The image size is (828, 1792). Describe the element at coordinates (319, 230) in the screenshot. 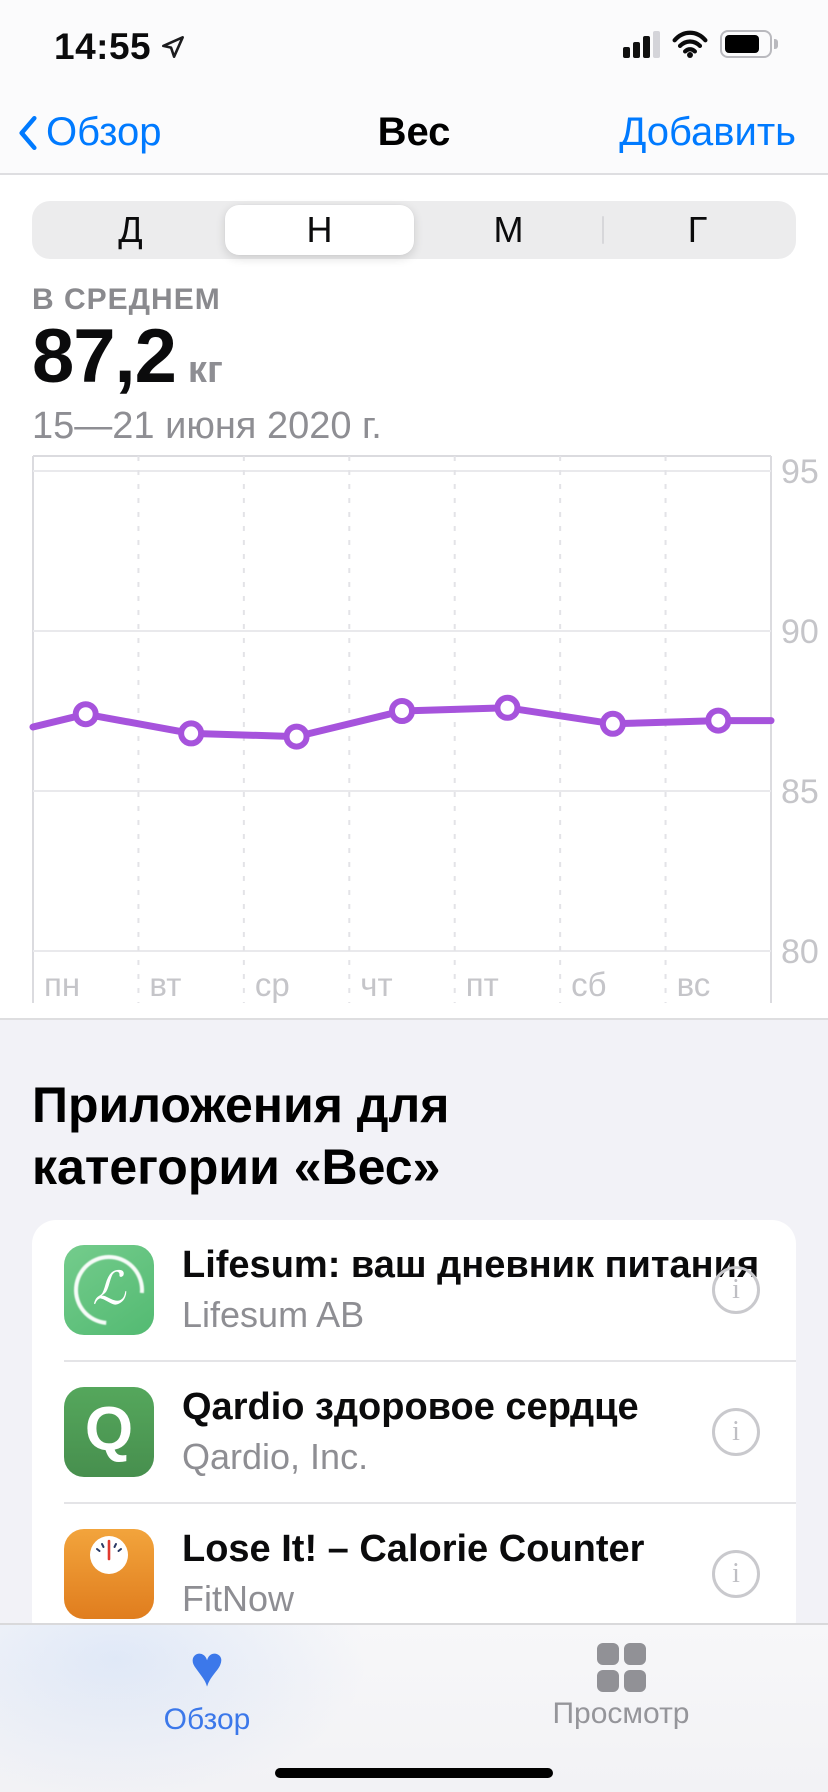

I see `segment-week: Н` at that location.